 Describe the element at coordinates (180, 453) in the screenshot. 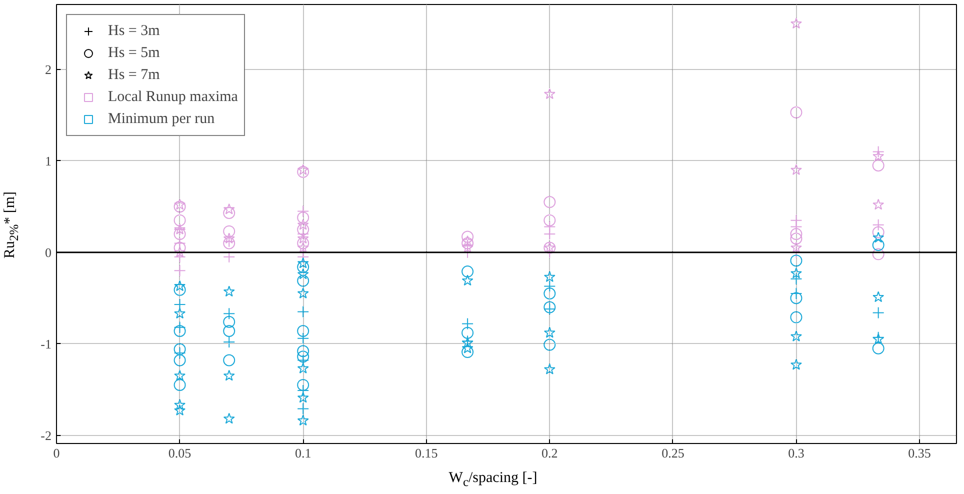

I see `x-tick-label: 0.05` at that location.